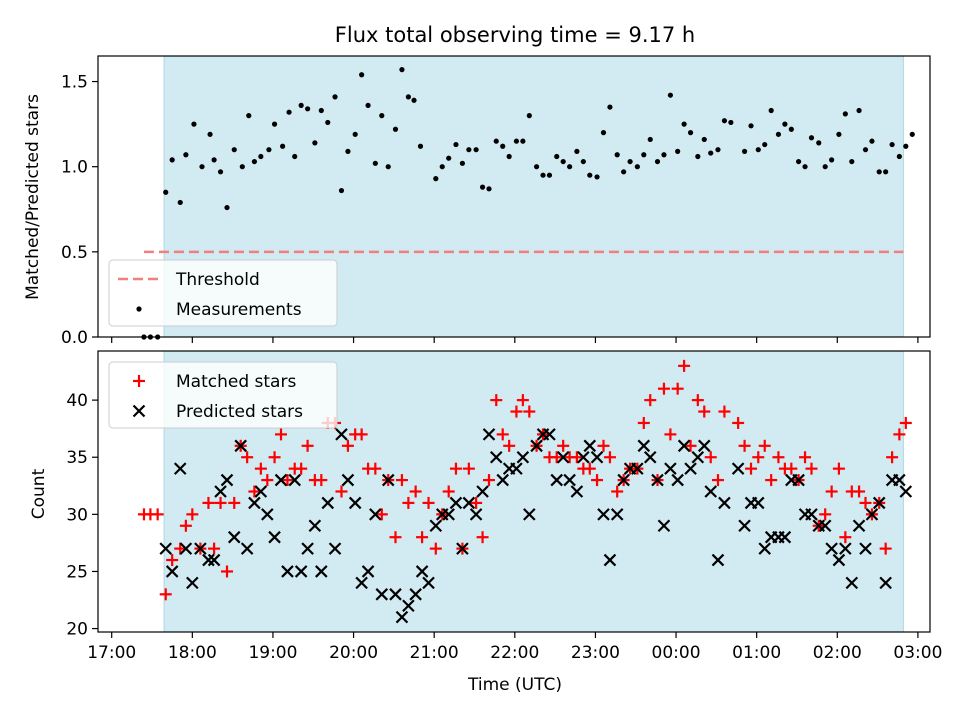 The width and height of the screenshot is (960, 724). Describe the element at coordinates (434, 653) in the screenshot. I see `x-tick-label: 21:00` at that location.